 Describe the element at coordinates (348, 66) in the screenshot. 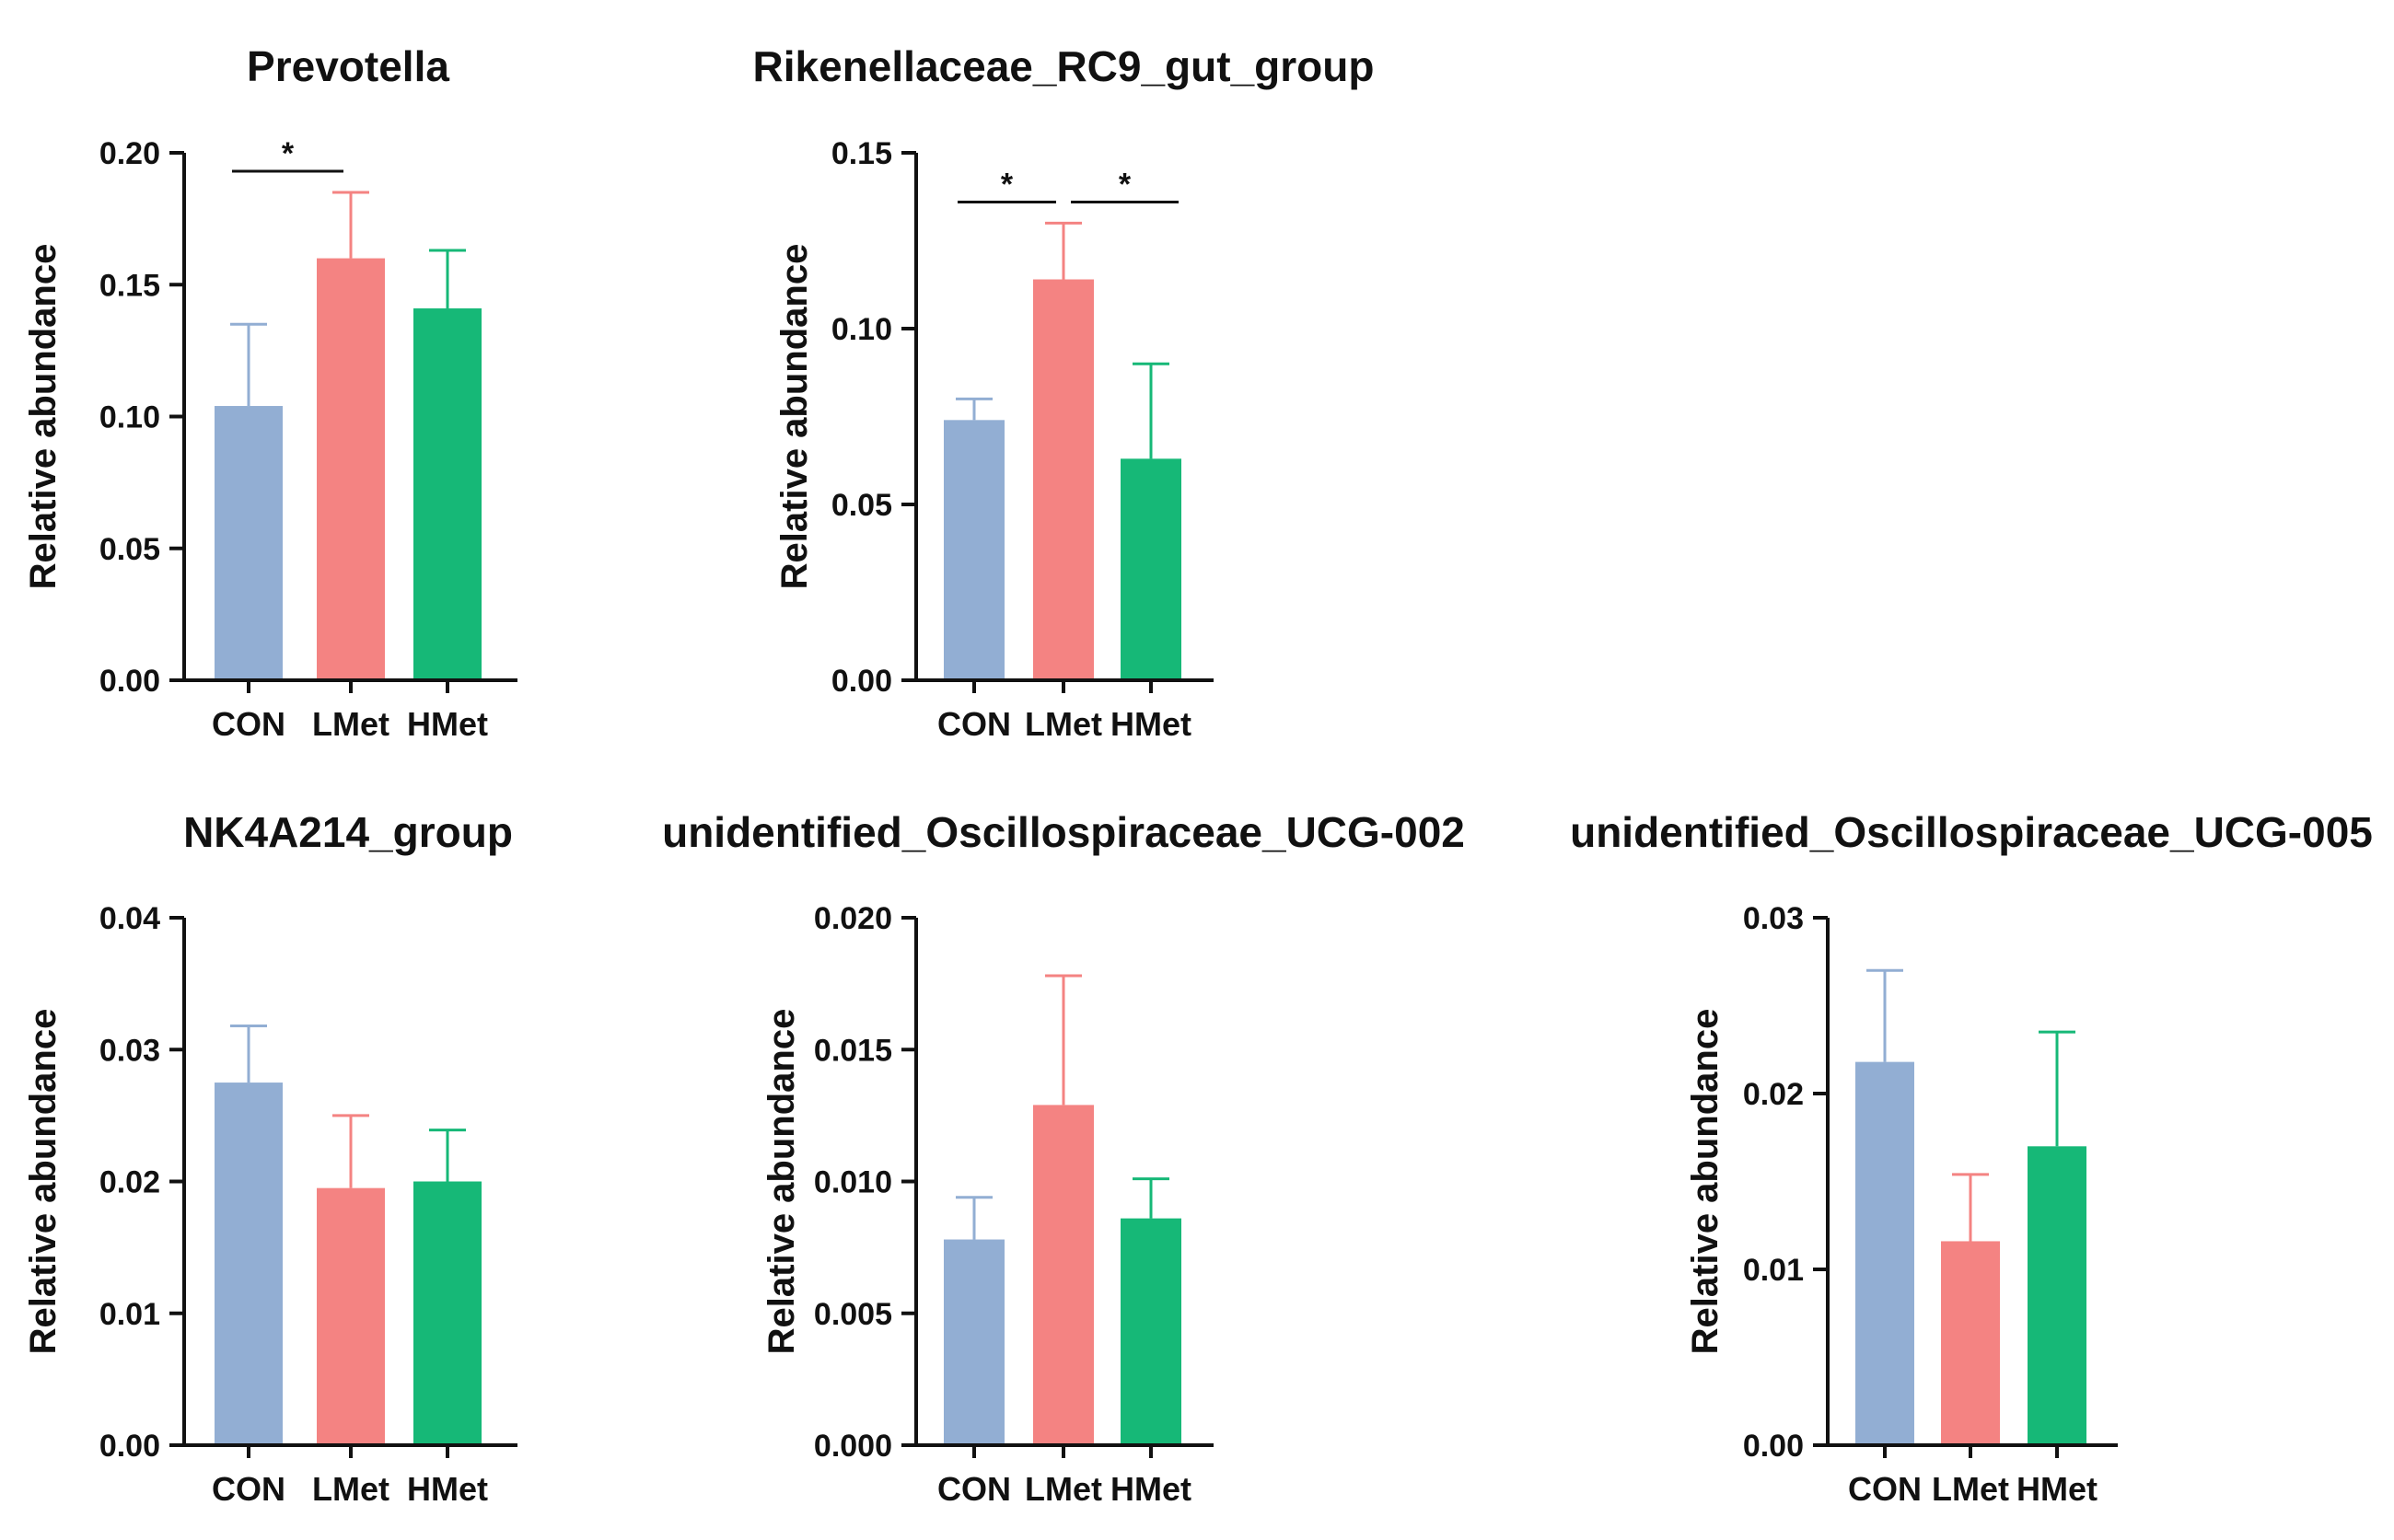

I see `chart-title: Prevotella` at that location.